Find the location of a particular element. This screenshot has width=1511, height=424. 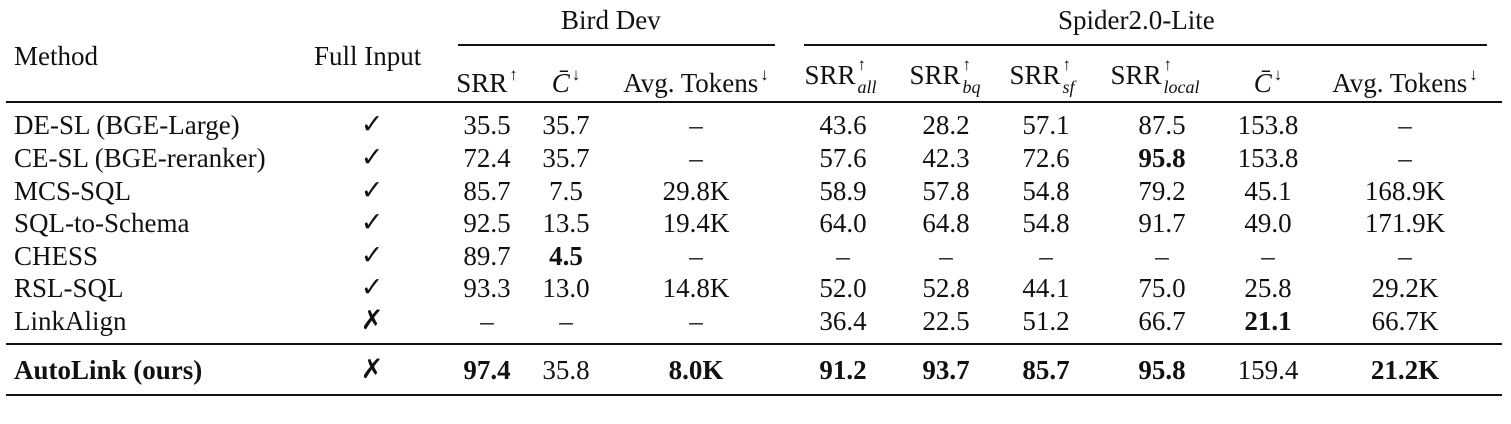

table-cell: 35.8 is located at coordinates (566, 370).